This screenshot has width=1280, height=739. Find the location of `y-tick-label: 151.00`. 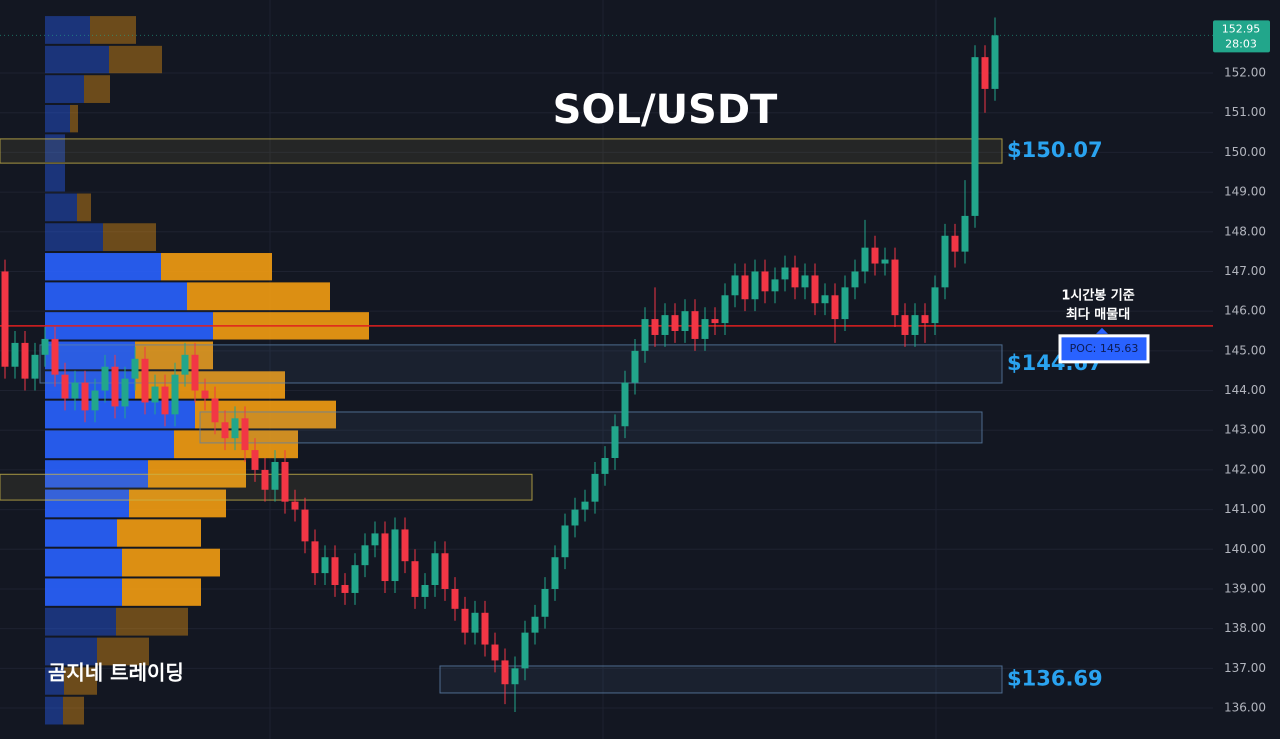

y-tick-label: 151.00 is located at coordinates (1245, 112).